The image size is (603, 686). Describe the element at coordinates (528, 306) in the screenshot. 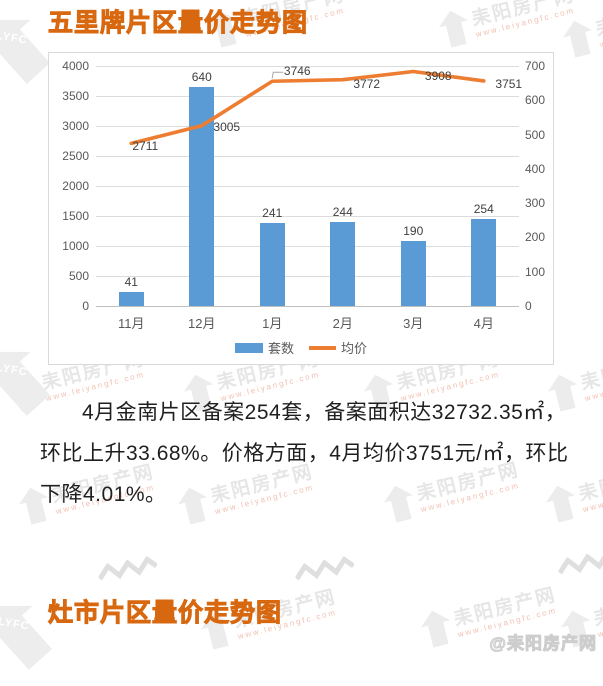

I see `y-axis-label-right: 0` at that location.